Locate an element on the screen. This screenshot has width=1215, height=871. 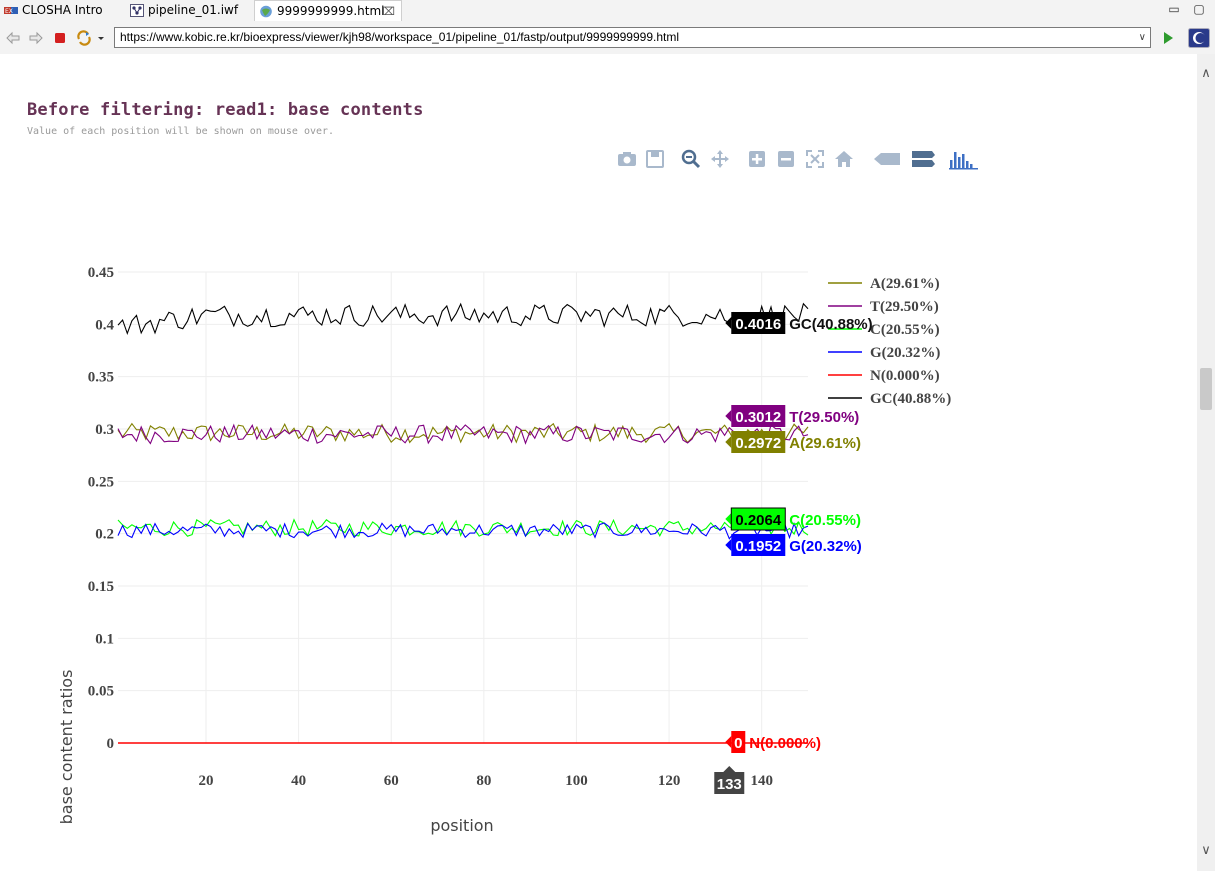
hover-value: 0.1952 is located at coordinates (758, 546).